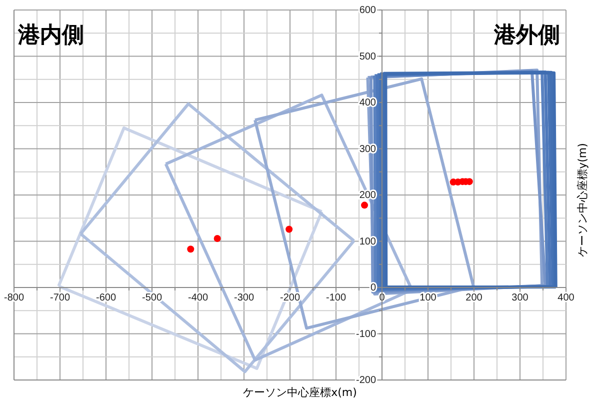  What do you see at coordinates (526, 35) in the screenshot?
I see `annotation: 港外側` at bounding box center [526, 35].